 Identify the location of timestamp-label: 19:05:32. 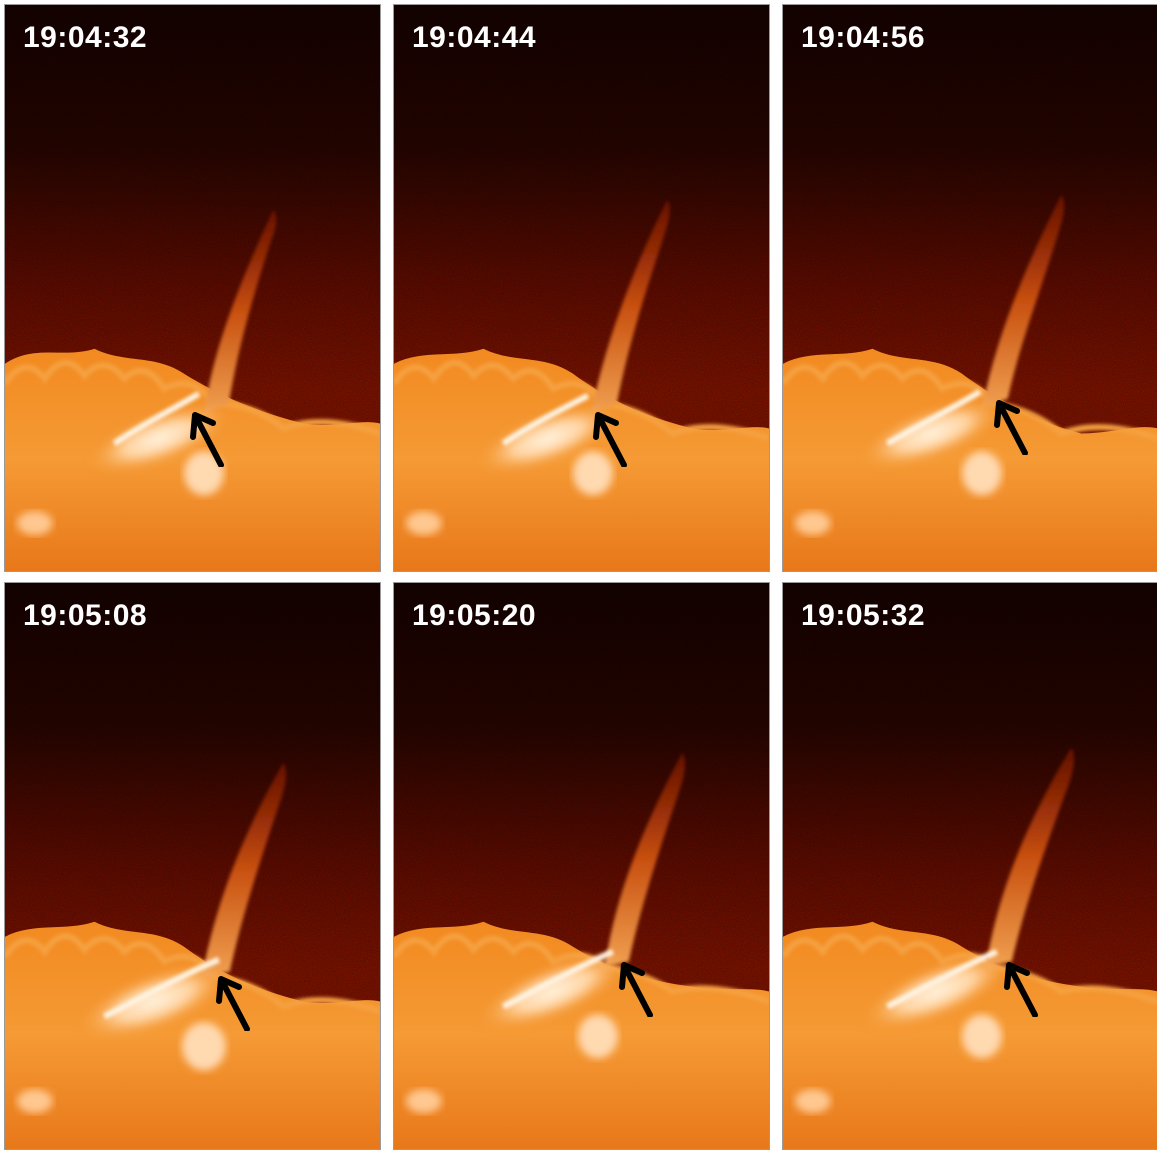
(863, 615).